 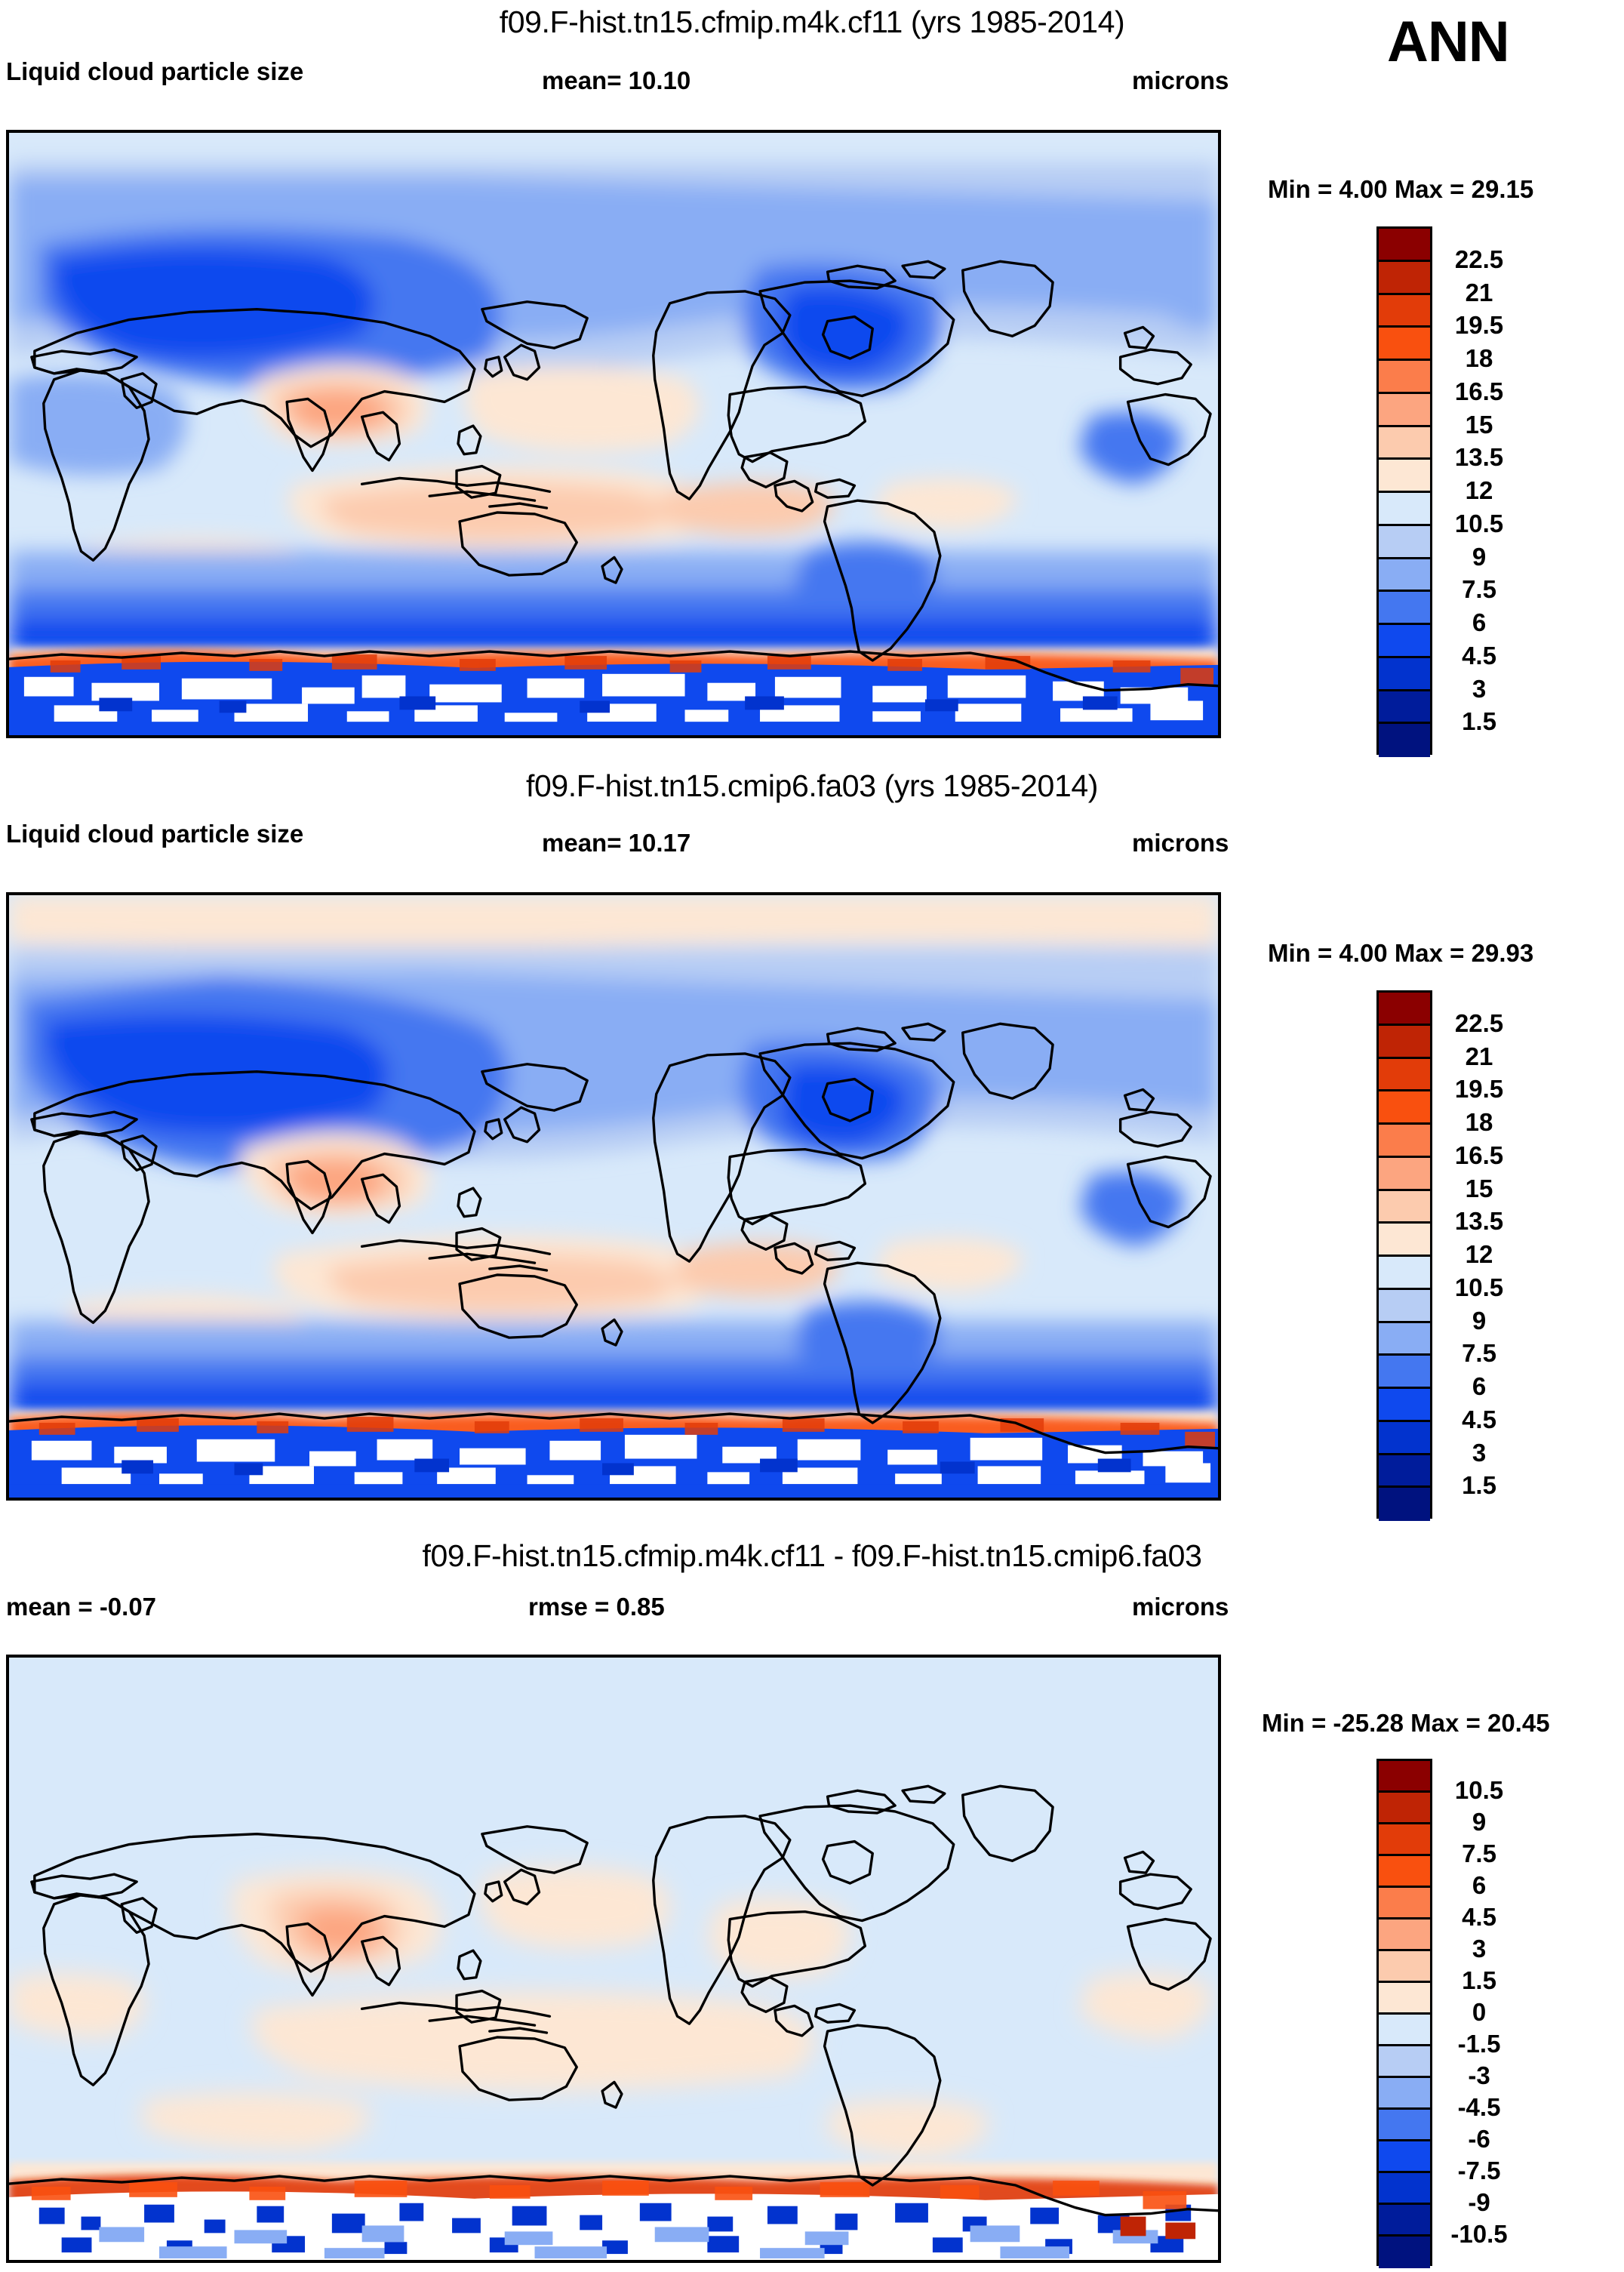 I want to click on colorbar-middle-label-1: 21, so click(x=1479, y=1056).